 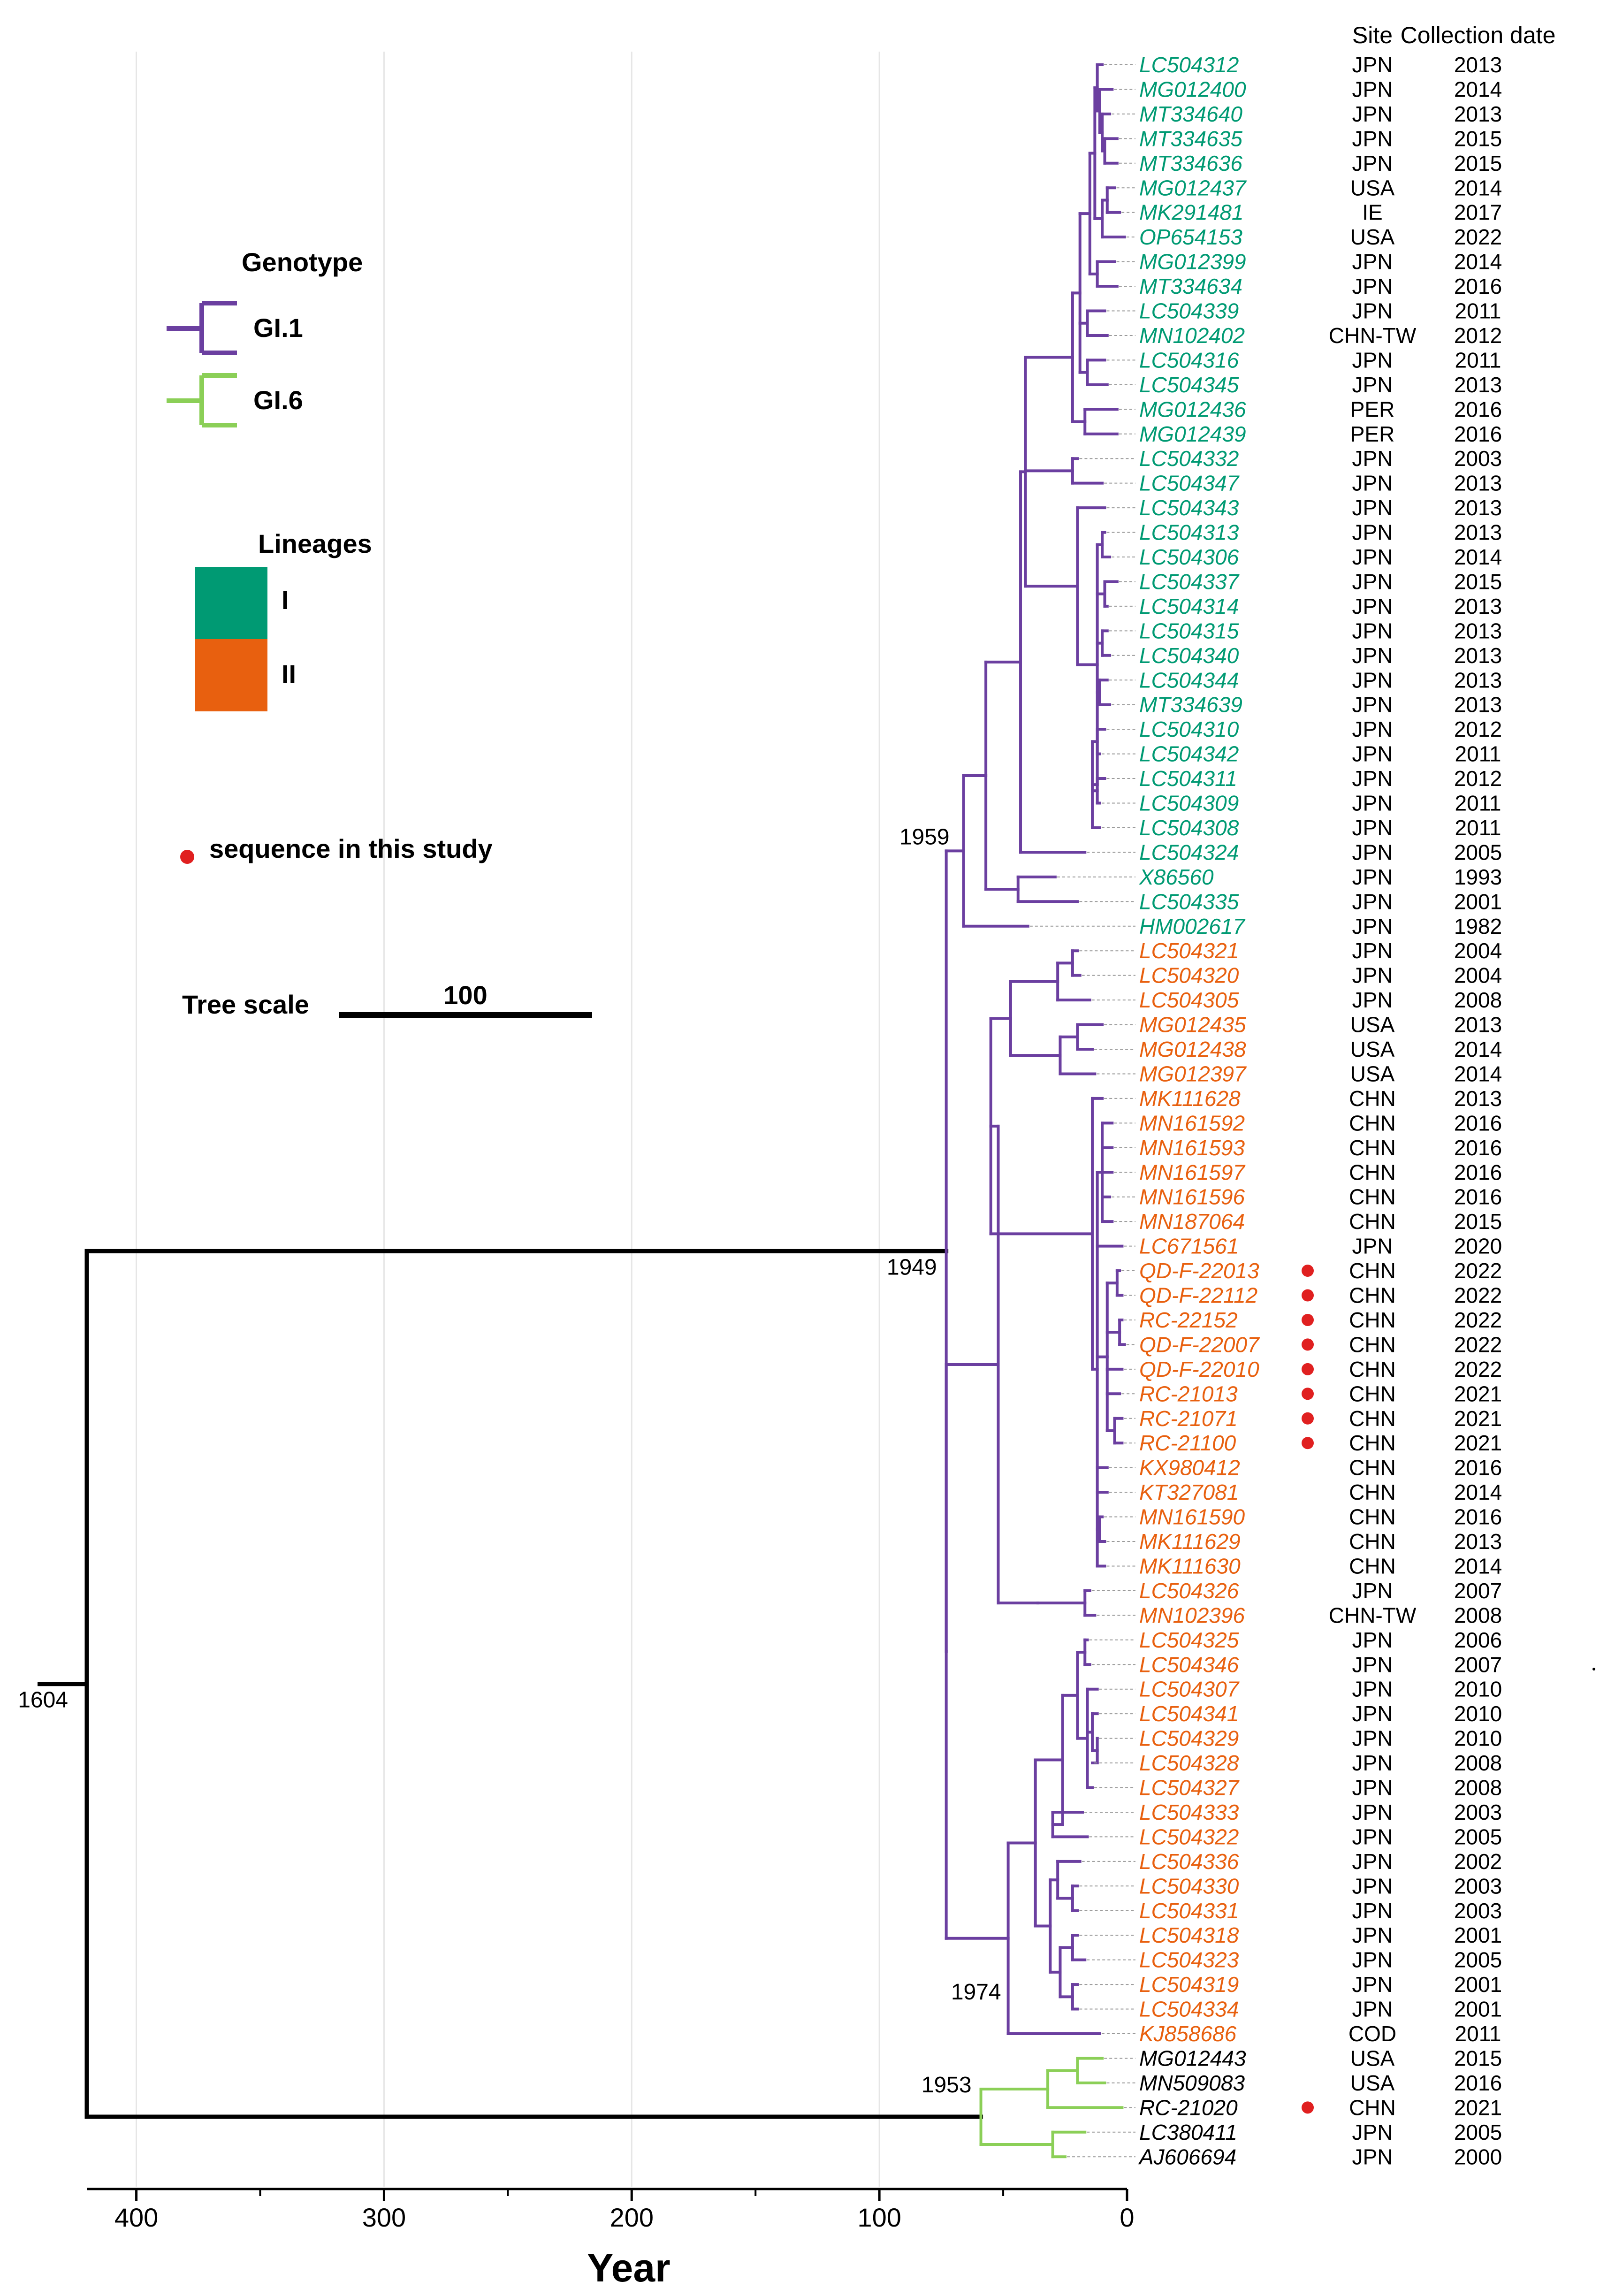 What do you see at coordinates (1320, 1541) in the screenshot?
I see `taxon-row: MK111629 CHN 2013` at bounding box center [1320, 1541].